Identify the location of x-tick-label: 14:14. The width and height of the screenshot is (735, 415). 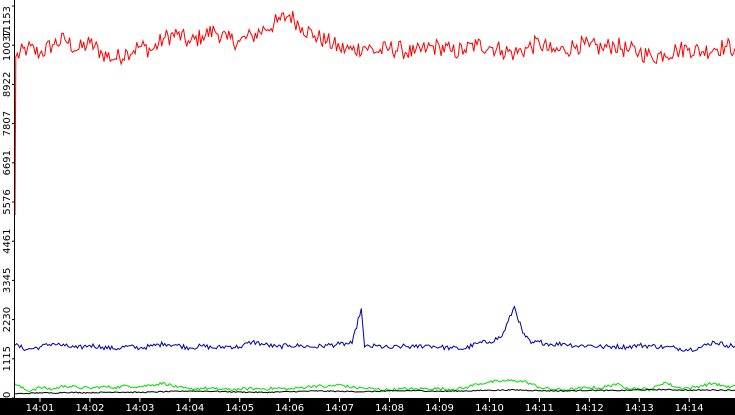
(689, 408).